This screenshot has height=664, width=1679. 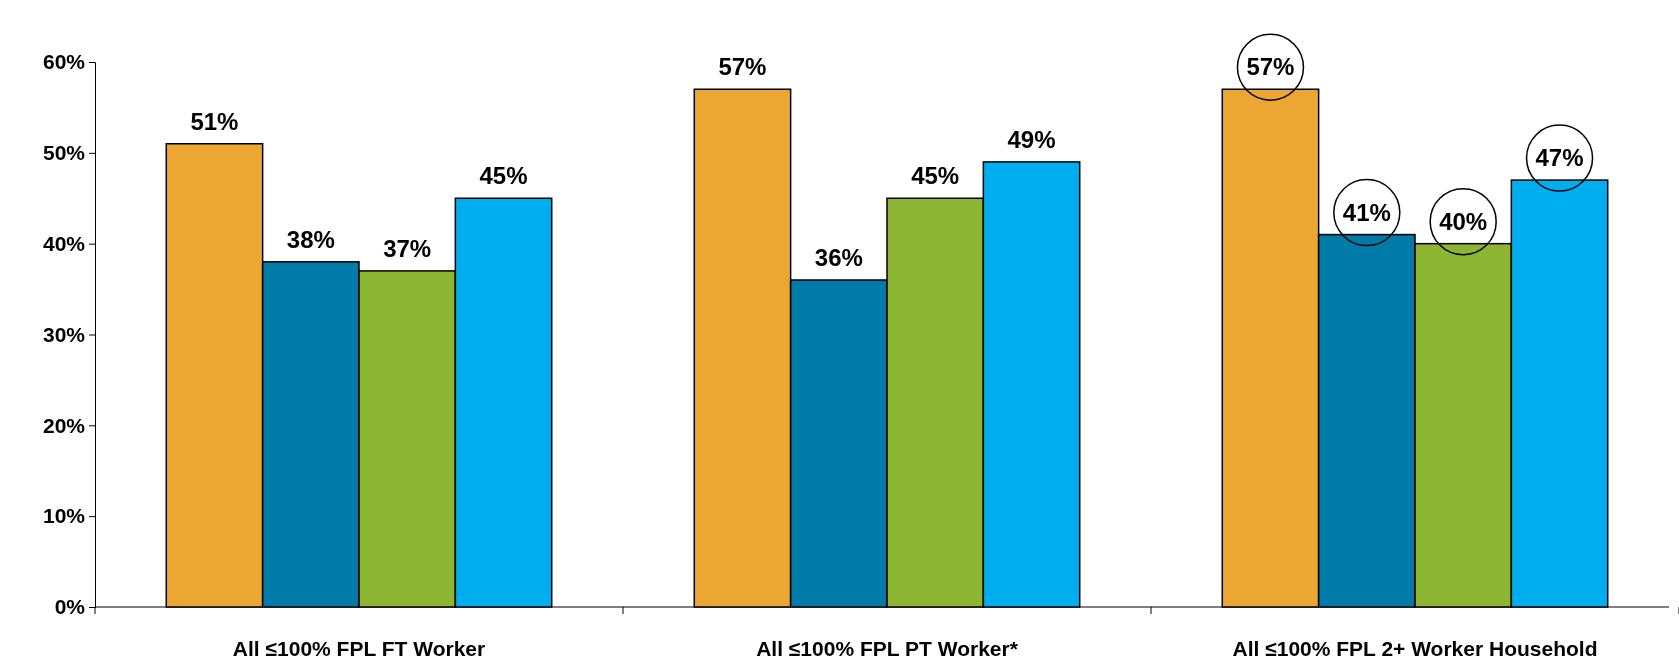 What do you see at coordinates (70, 607) in the screenshot?
I see `y-tick-label: 0%` at bounding box center [70, 607].